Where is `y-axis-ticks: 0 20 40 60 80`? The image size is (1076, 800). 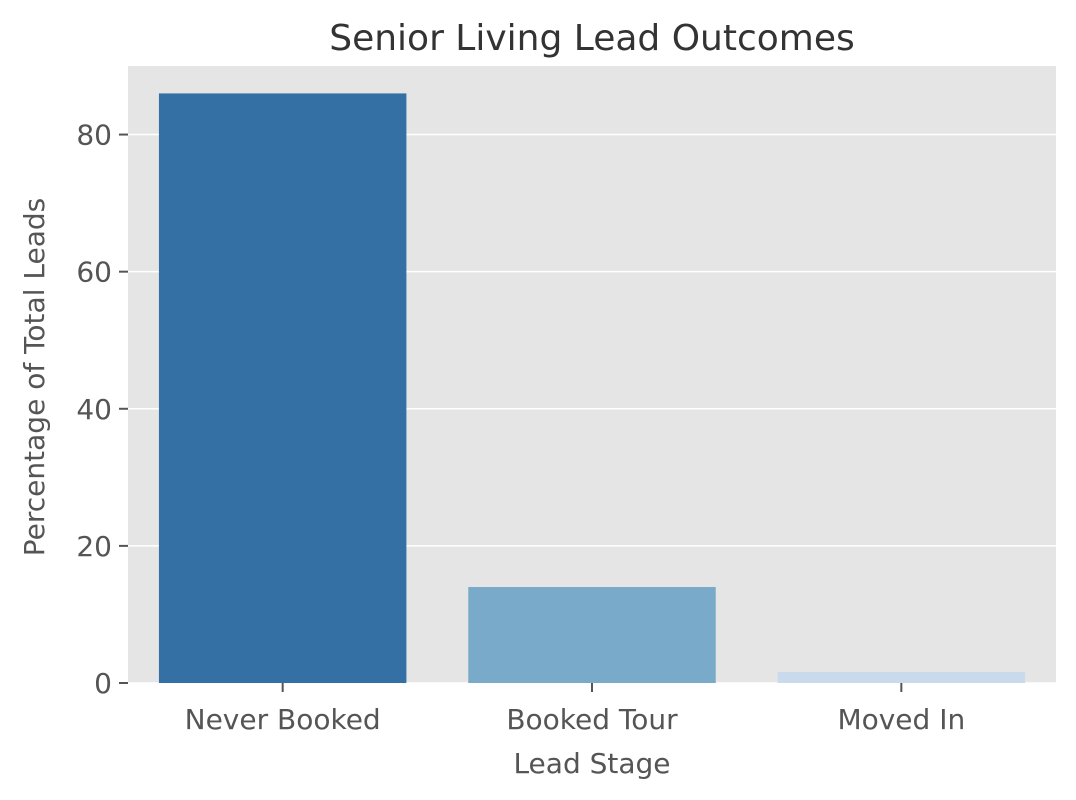 y-axis-ticks: 0 20 40 60 80 is located at coordinates (102, 409).